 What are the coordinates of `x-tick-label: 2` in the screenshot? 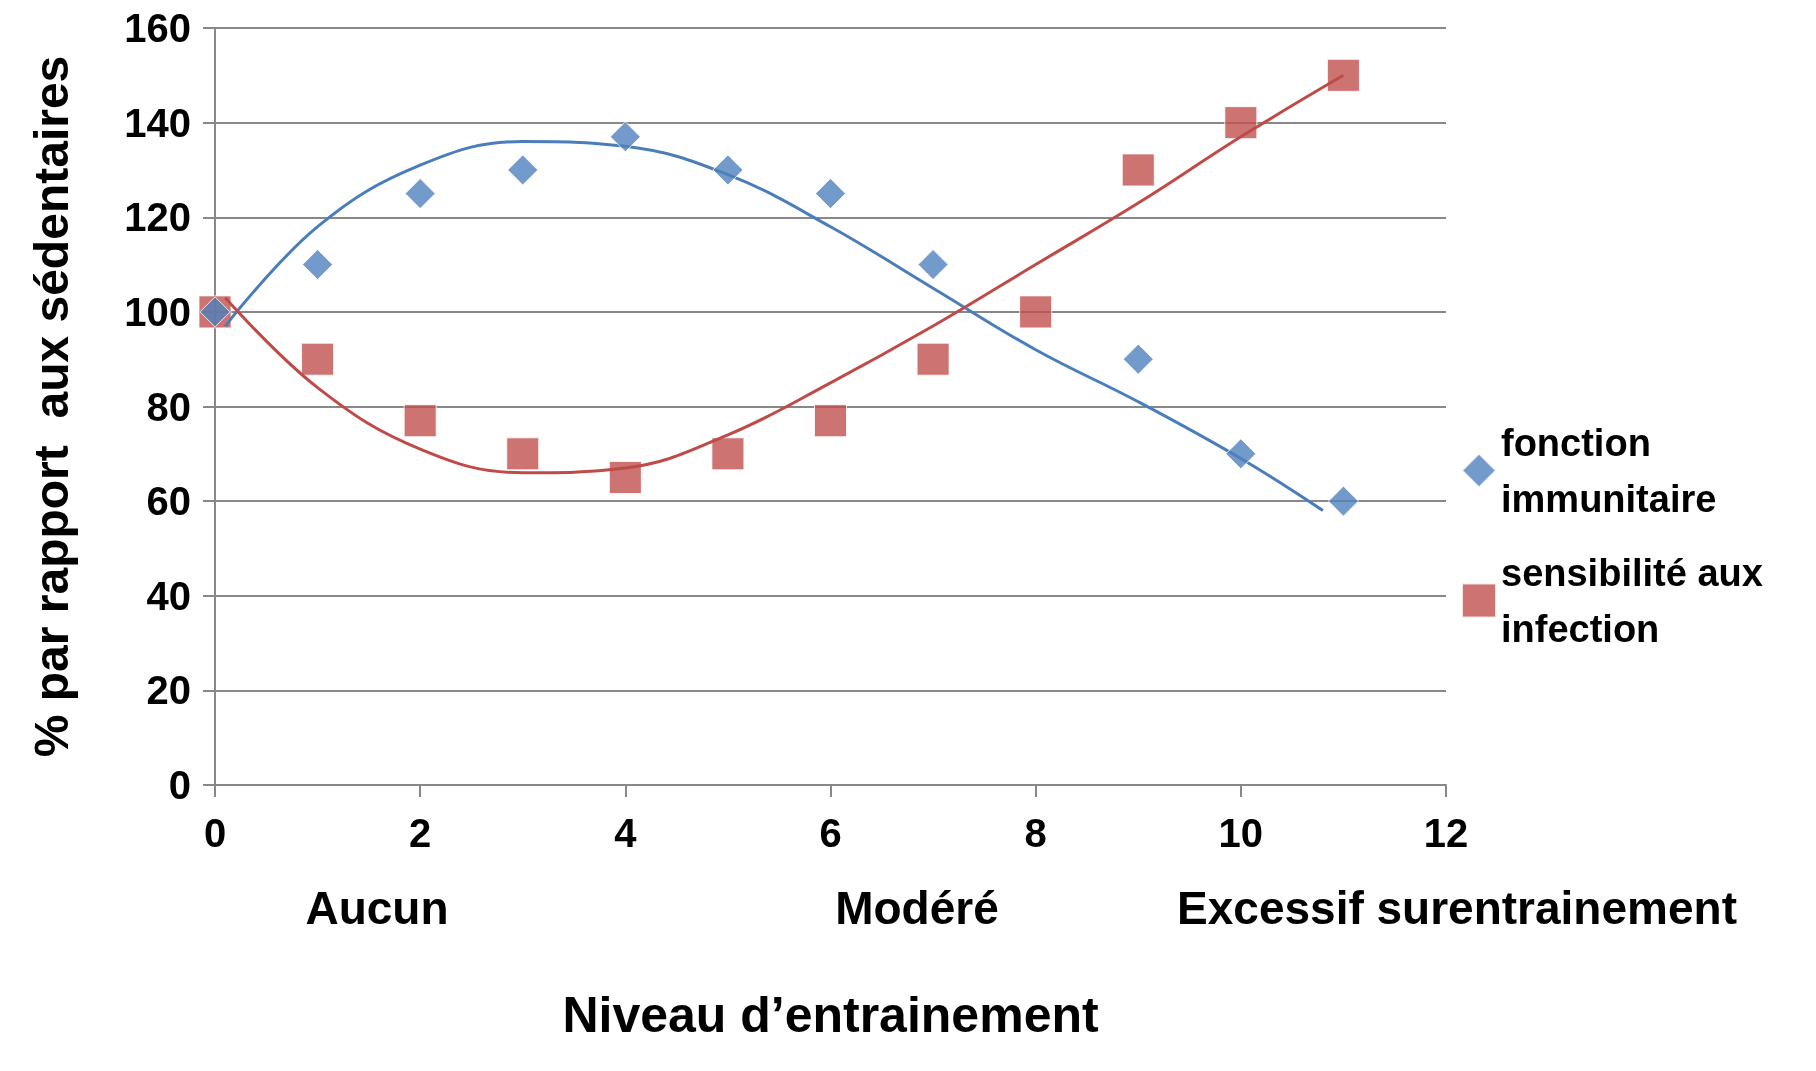 It's located at (420, 833).